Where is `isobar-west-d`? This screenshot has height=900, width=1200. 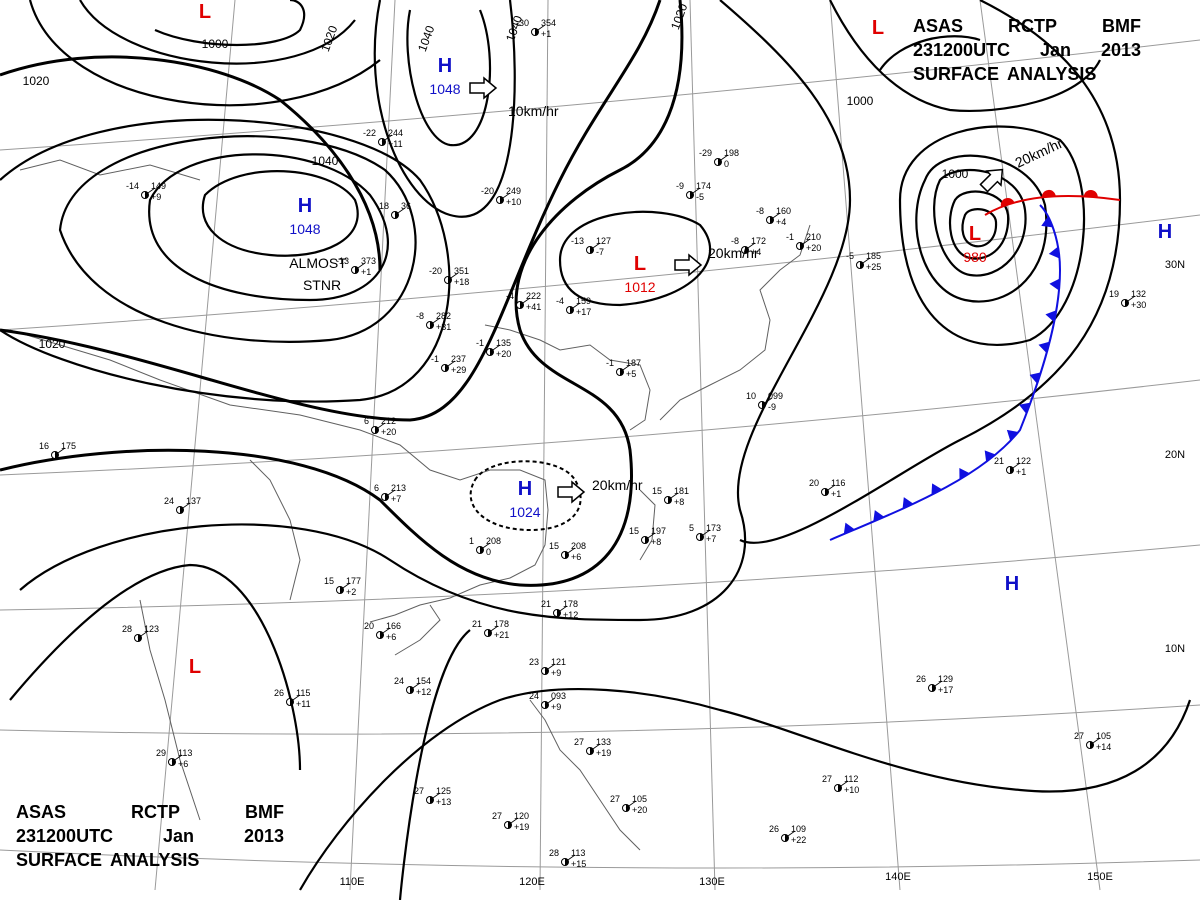
isobar-west-d is located at coordinates (225, 260).